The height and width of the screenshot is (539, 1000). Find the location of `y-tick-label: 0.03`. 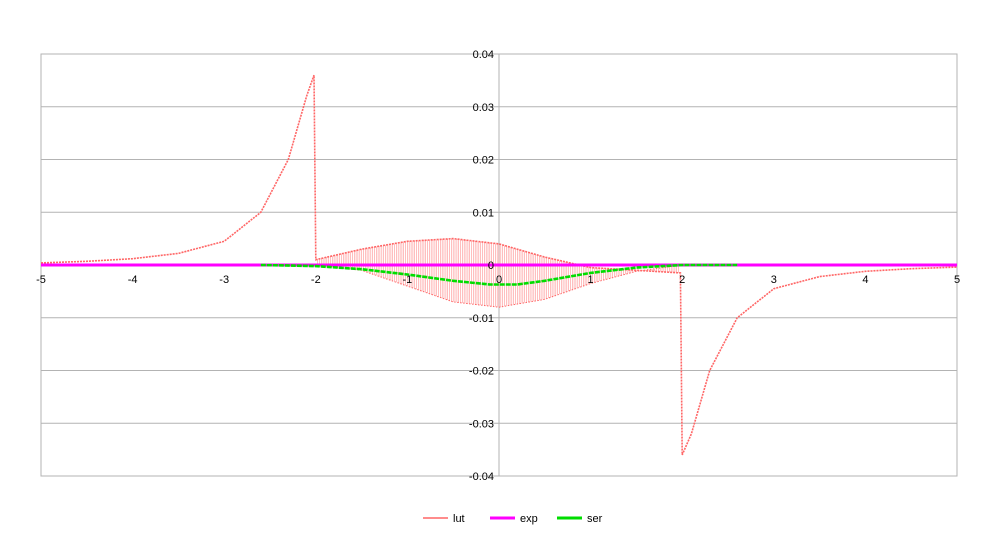

y-tick-label: 0.03 is located at coordinates (483, 108).